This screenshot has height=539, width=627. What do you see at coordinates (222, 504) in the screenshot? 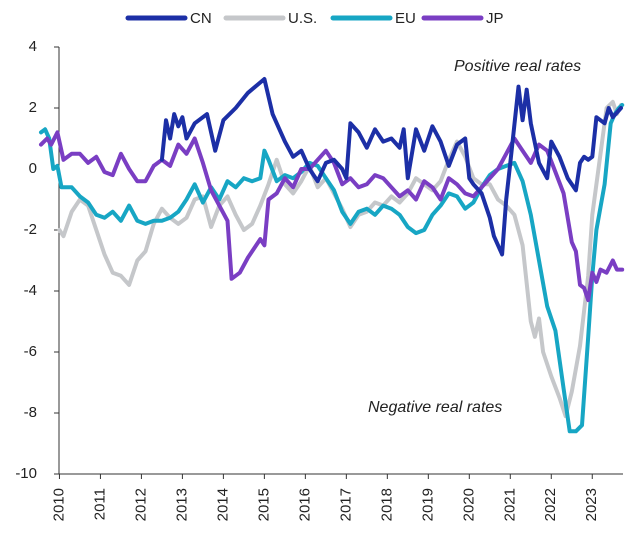
I see `x-tick-label: 2014` at bounding box center [222, 504].